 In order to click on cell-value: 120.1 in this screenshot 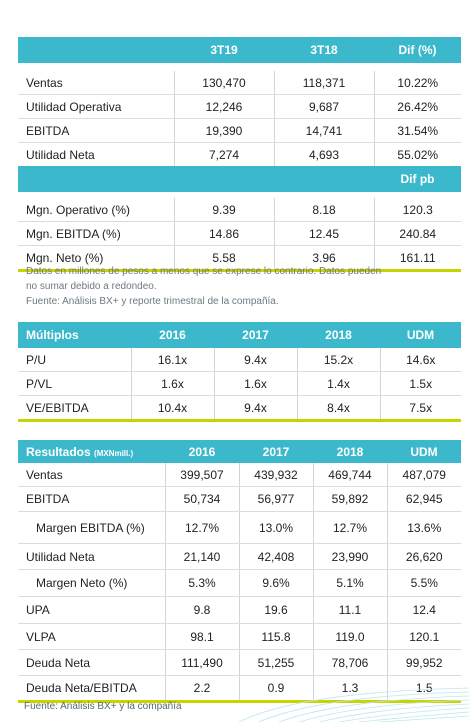, I will do `click(423, 636)`.